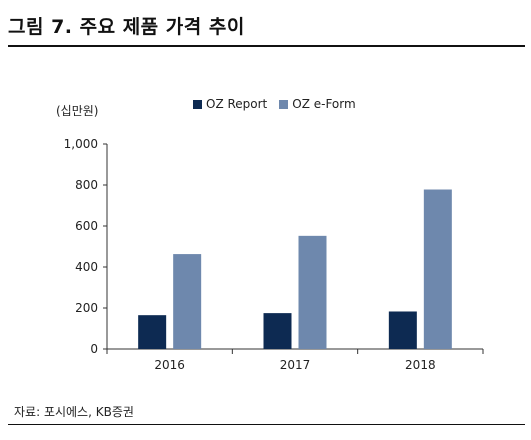 This screenshot has width=531, height=440. I want to click on x-tick-label: 2016, so click(169, 365).